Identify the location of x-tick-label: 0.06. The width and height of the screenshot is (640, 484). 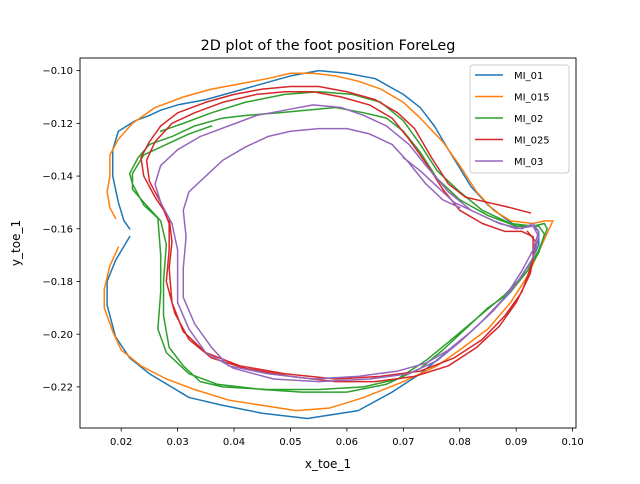
(347, 442).